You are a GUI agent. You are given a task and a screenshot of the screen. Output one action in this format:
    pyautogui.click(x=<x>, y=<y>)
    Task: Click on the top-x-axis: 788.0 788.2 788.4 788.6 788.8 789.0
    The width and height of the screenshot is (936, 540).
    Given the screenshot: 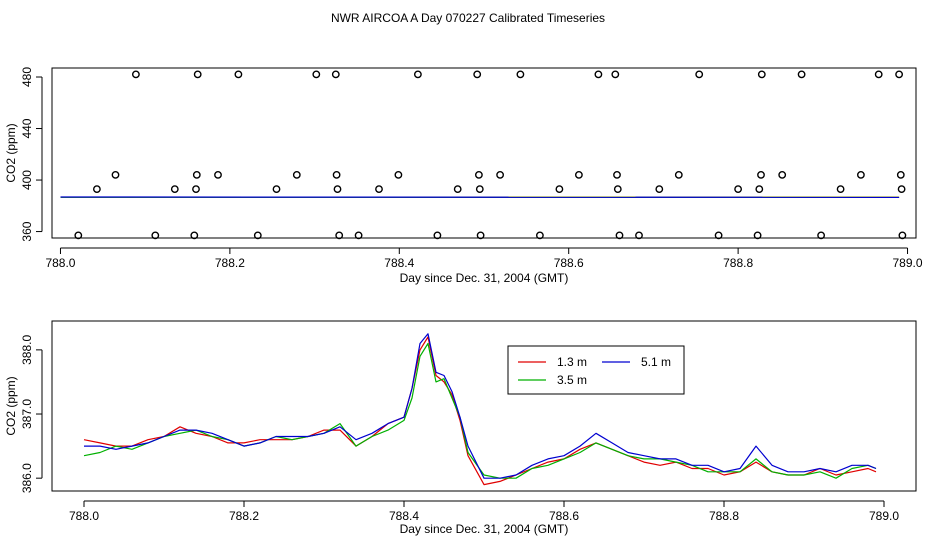 What is the action you would take?
    pyautogui.click(x=484, y=258)
    